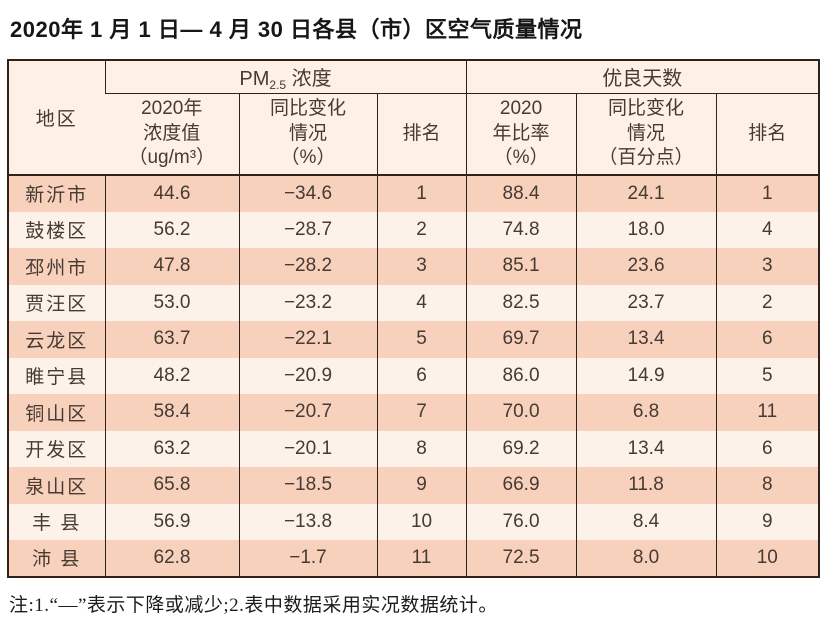 This screenshot has height=620, width=825. I want to click on cell-pm-change: −20.9, so click(307, 375).